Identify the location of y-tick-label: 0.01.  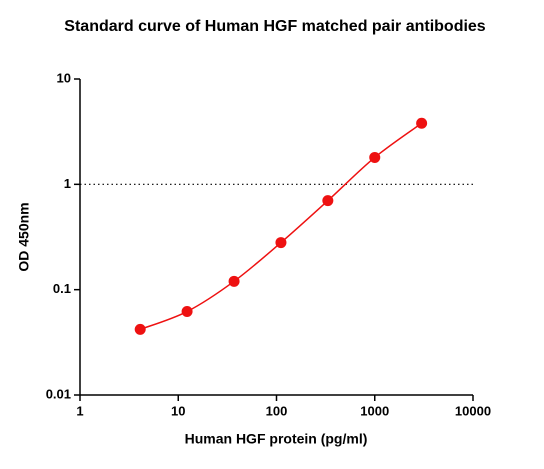
(58, 393).